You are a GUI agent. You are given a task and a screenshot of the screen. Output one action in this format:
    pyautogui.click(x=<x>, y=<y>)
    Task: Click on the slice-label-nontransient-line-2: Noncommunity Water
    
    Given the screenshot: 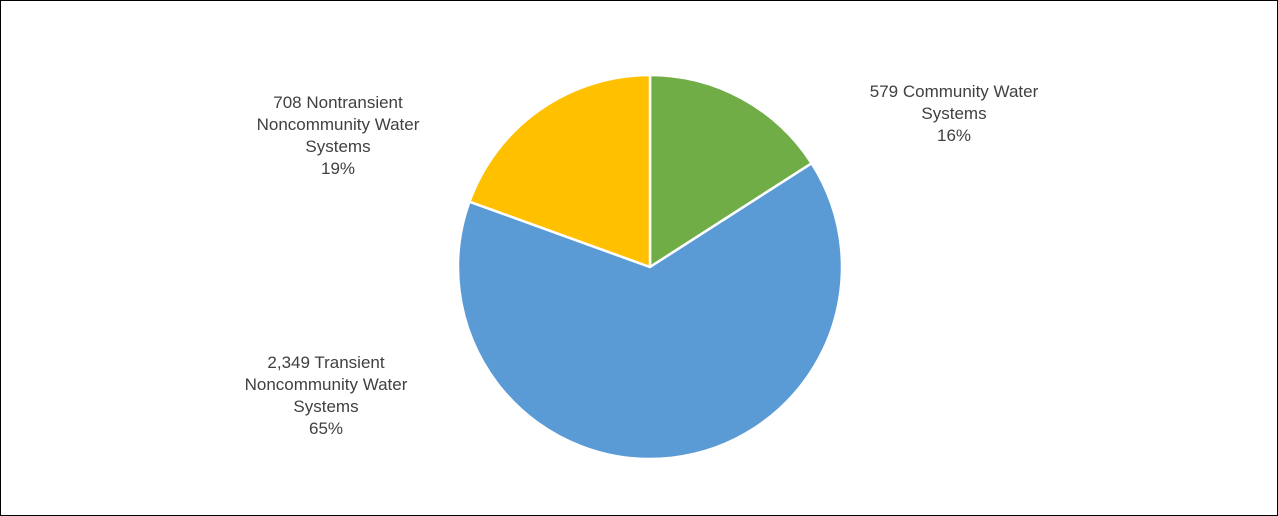 What is the action you would take?
    pyautogui.click(x=338, y=124)
    